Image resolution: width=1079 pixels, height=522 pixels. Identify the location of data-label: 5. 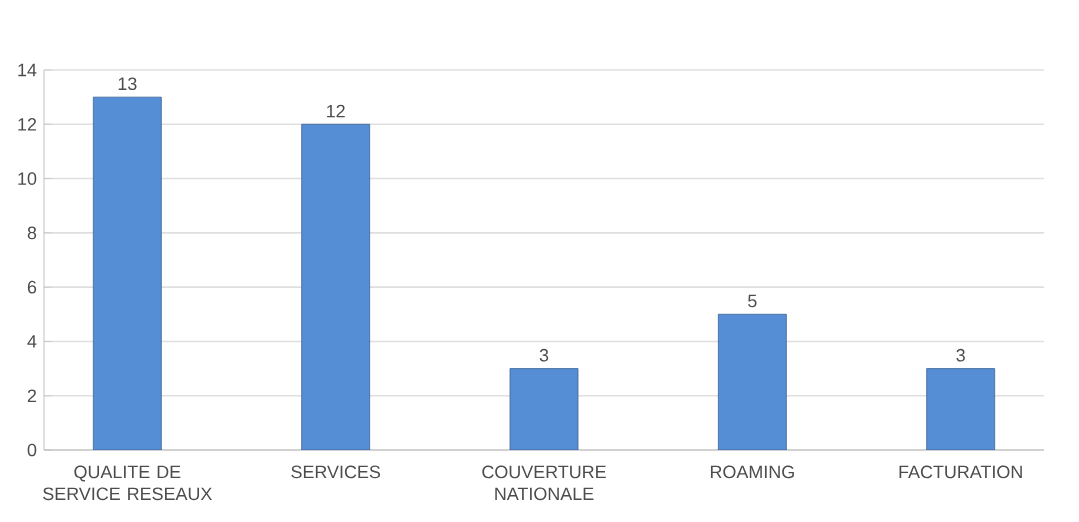
(752, 301).